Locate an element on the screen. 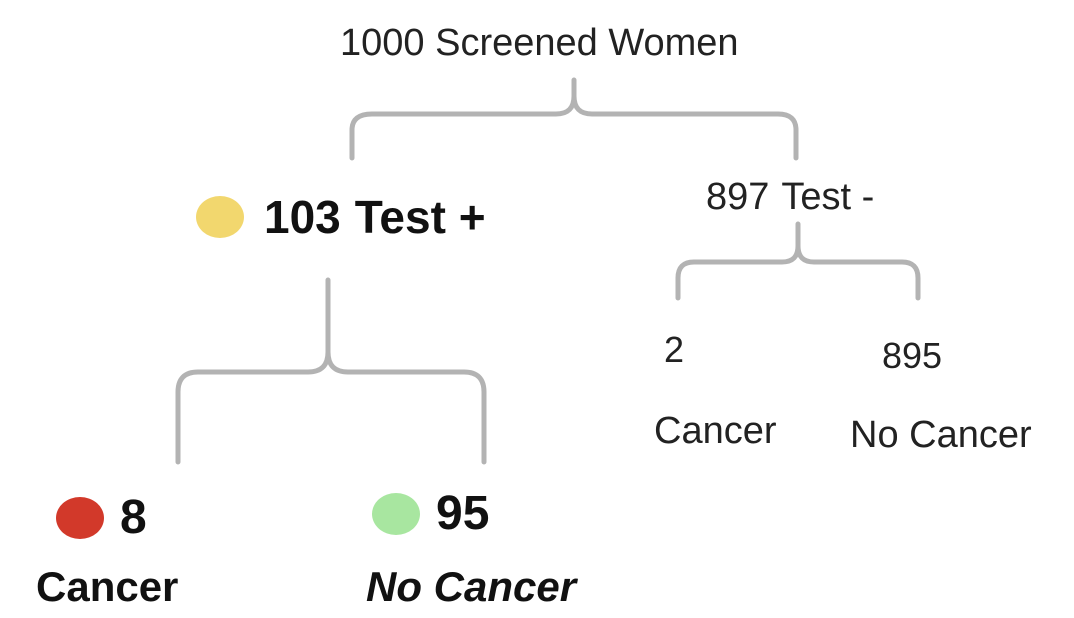  test-negative-node: 897 Test - is located at coordinates (790, 197).